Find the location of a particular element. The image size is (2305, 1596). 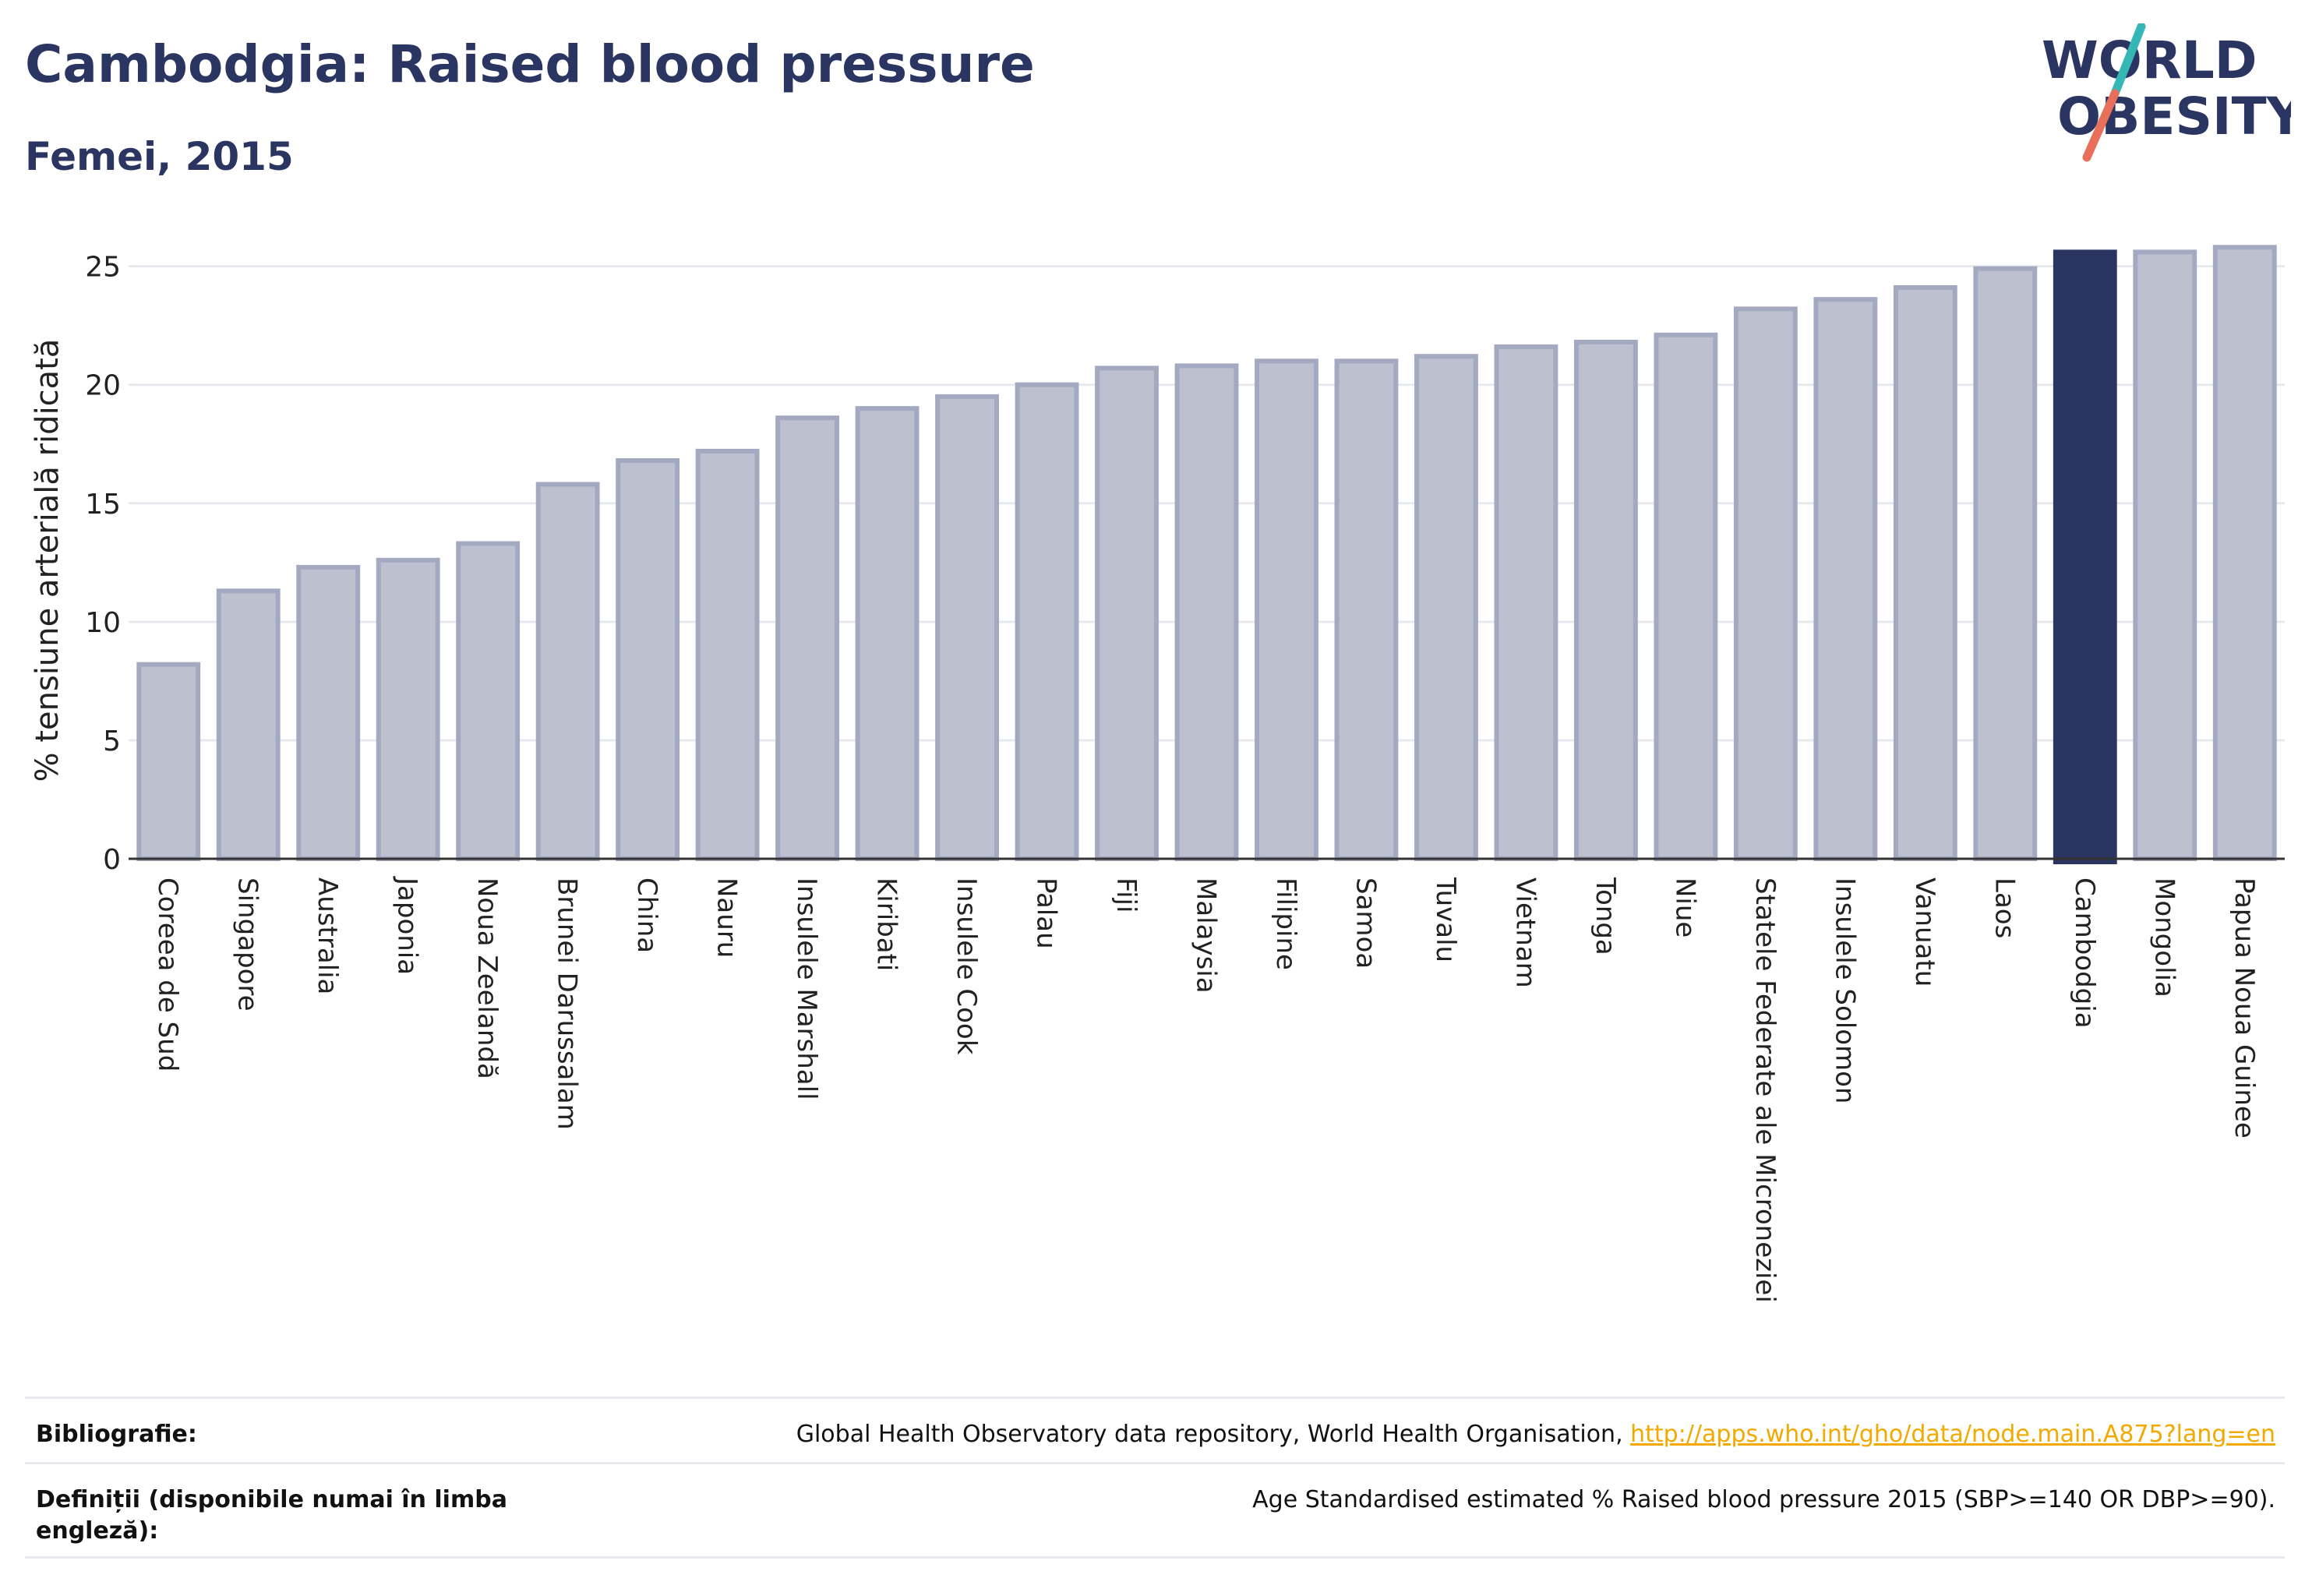

x-category-label: Kiribati is located at coordinates (887, 924).